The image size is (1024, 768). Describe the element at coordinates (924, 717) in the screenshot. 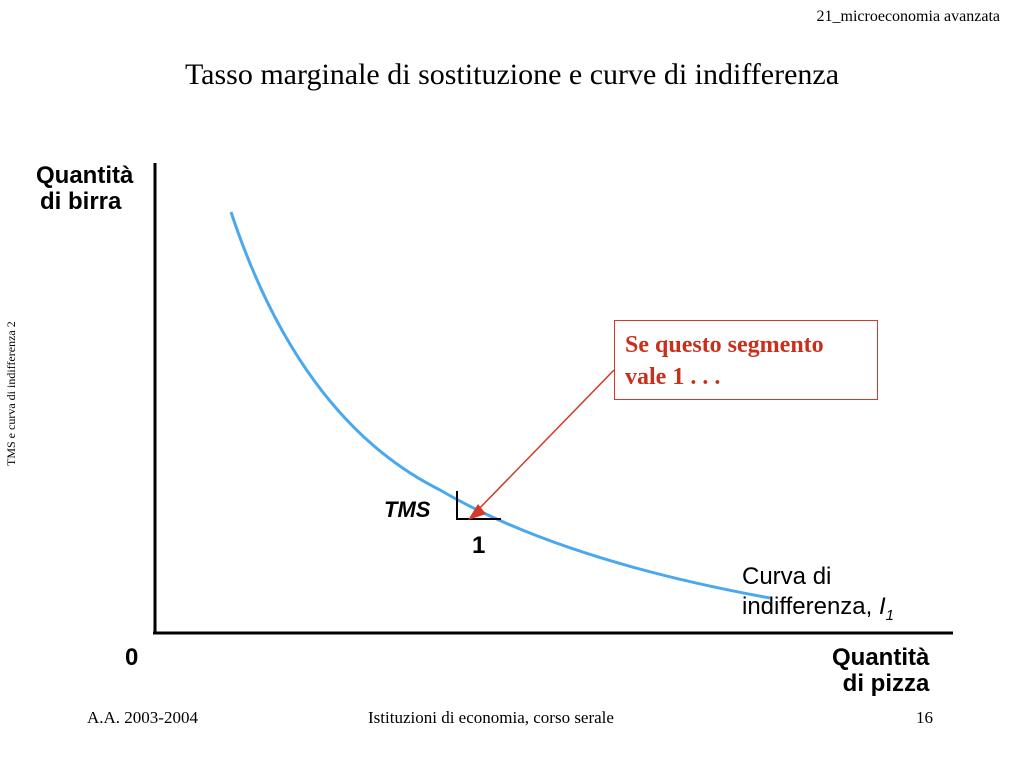

I see `page-number: 16` at that location.